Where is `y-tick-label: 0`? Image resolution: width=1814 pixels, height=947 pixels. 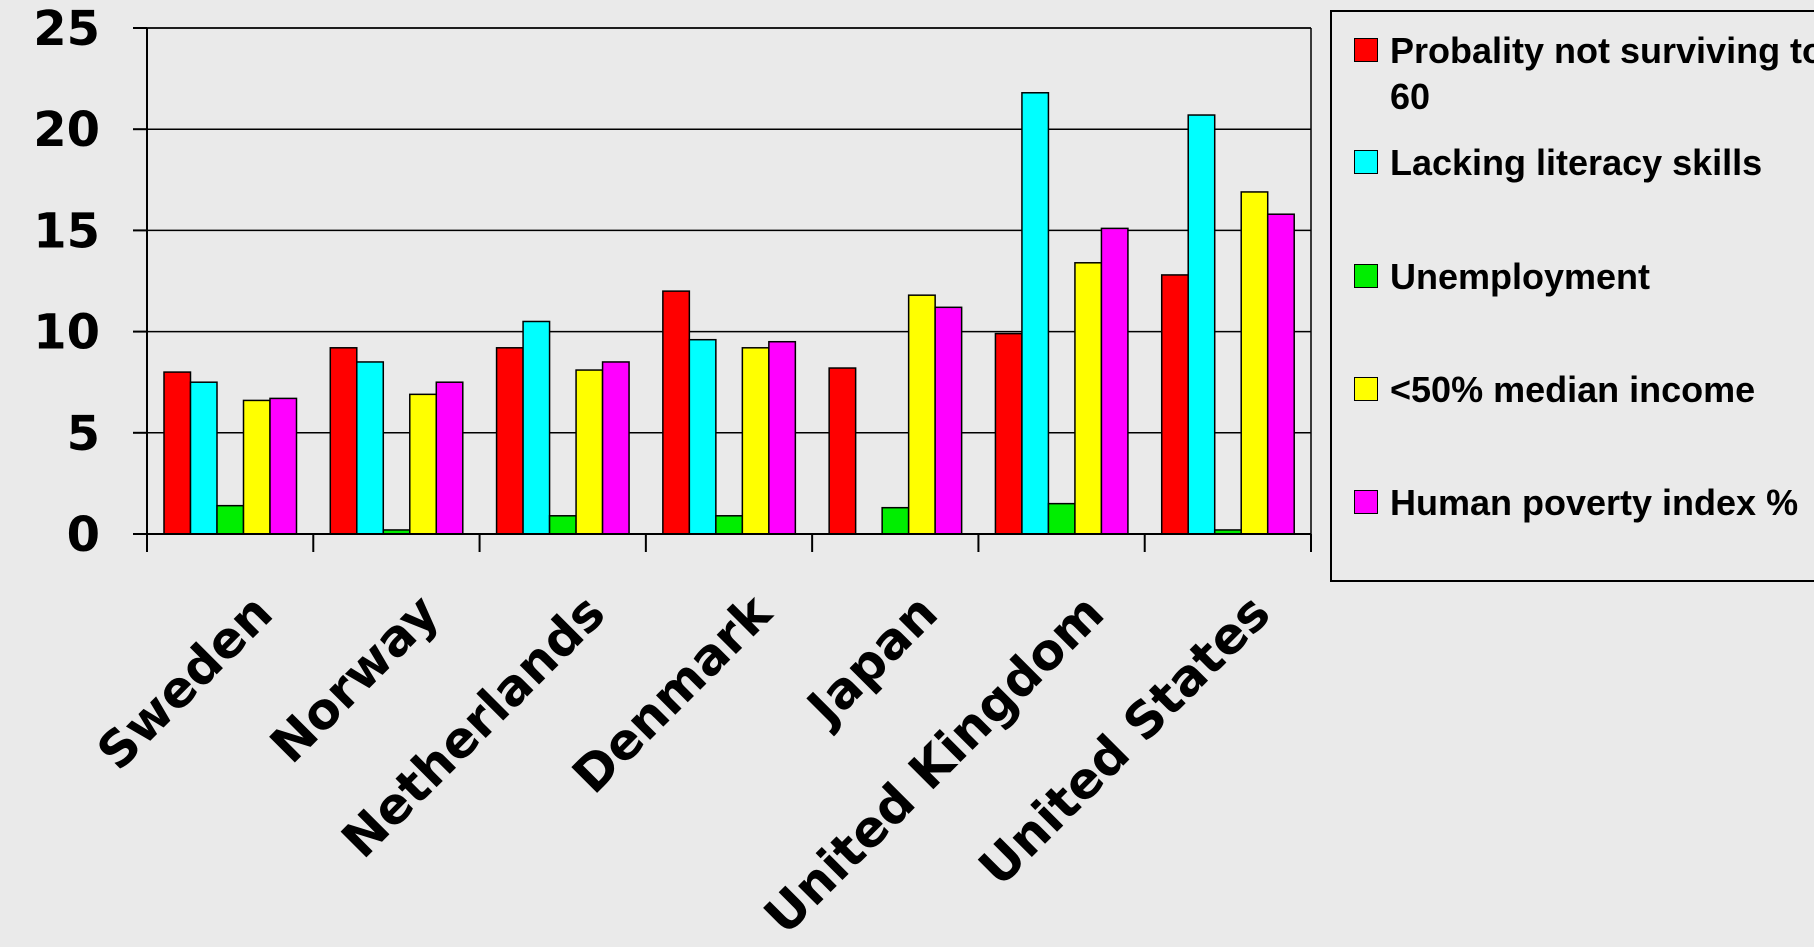
y-tick-label: 0 is located at coordinates (83, 535).